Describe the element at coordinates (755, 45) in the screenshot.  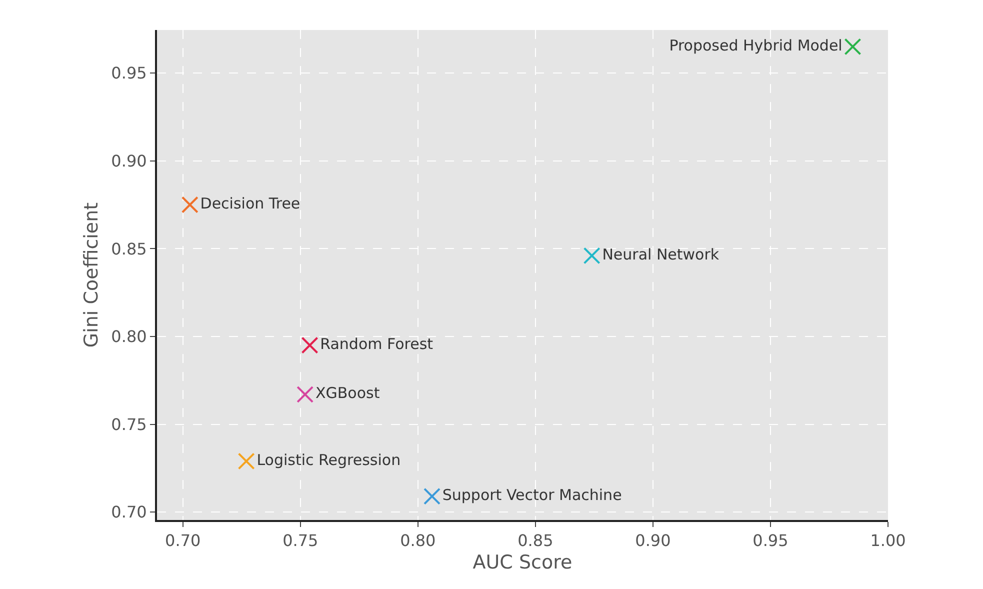
I see `series-label: Proposed Hybrid Model` at that location.